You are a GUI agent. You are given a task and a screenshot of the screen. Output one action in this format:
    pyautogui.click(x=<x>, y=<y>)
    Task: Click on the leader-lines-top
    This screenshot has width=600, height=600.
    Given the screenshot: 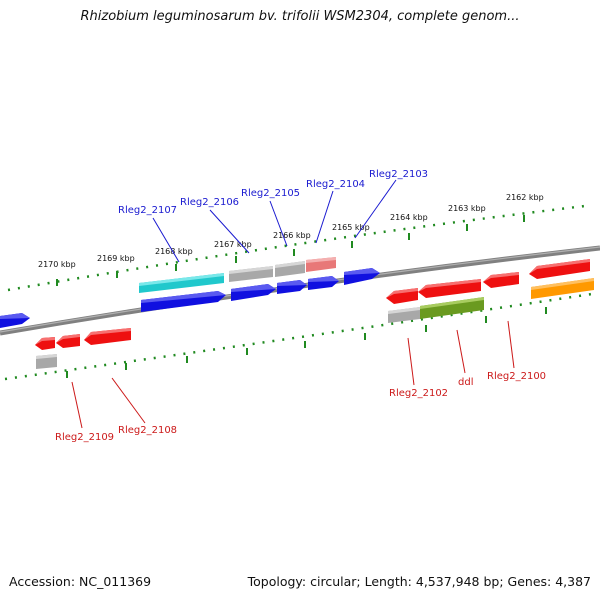 What is the action you would take?
    pyautogui.click(x=274, y=221)
    